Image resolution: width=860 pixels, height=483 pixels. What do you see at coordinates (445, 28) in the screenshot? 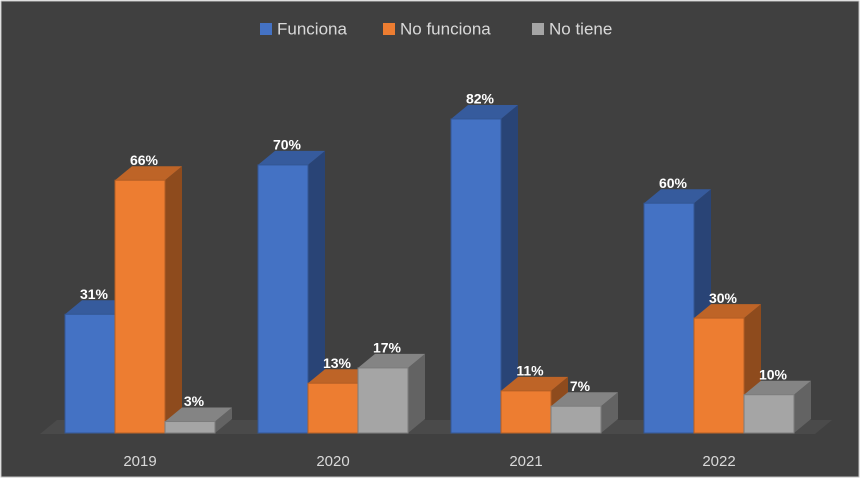
I see `legend-label: No funciona` at bounding box center [445, 28].